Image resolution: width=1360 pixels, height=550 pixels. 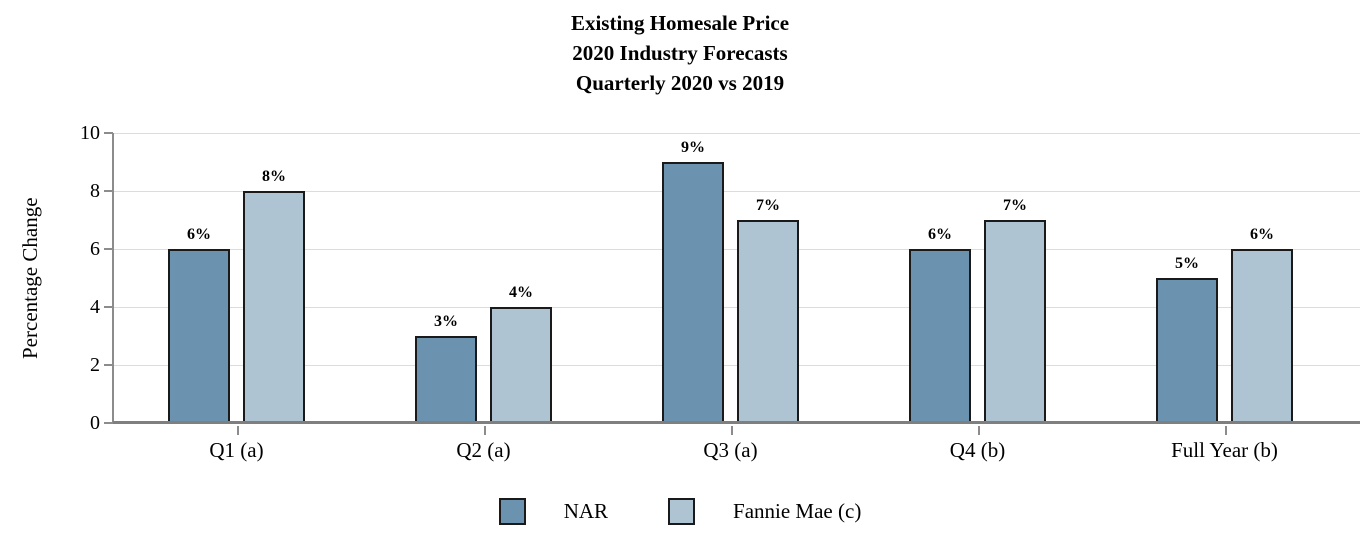 What do you see at coordinates (680, 83) in the screenshot?
I see `chart-title-line-3: Quarterly 2020 vs 2019` at bounding box center [680, 83].